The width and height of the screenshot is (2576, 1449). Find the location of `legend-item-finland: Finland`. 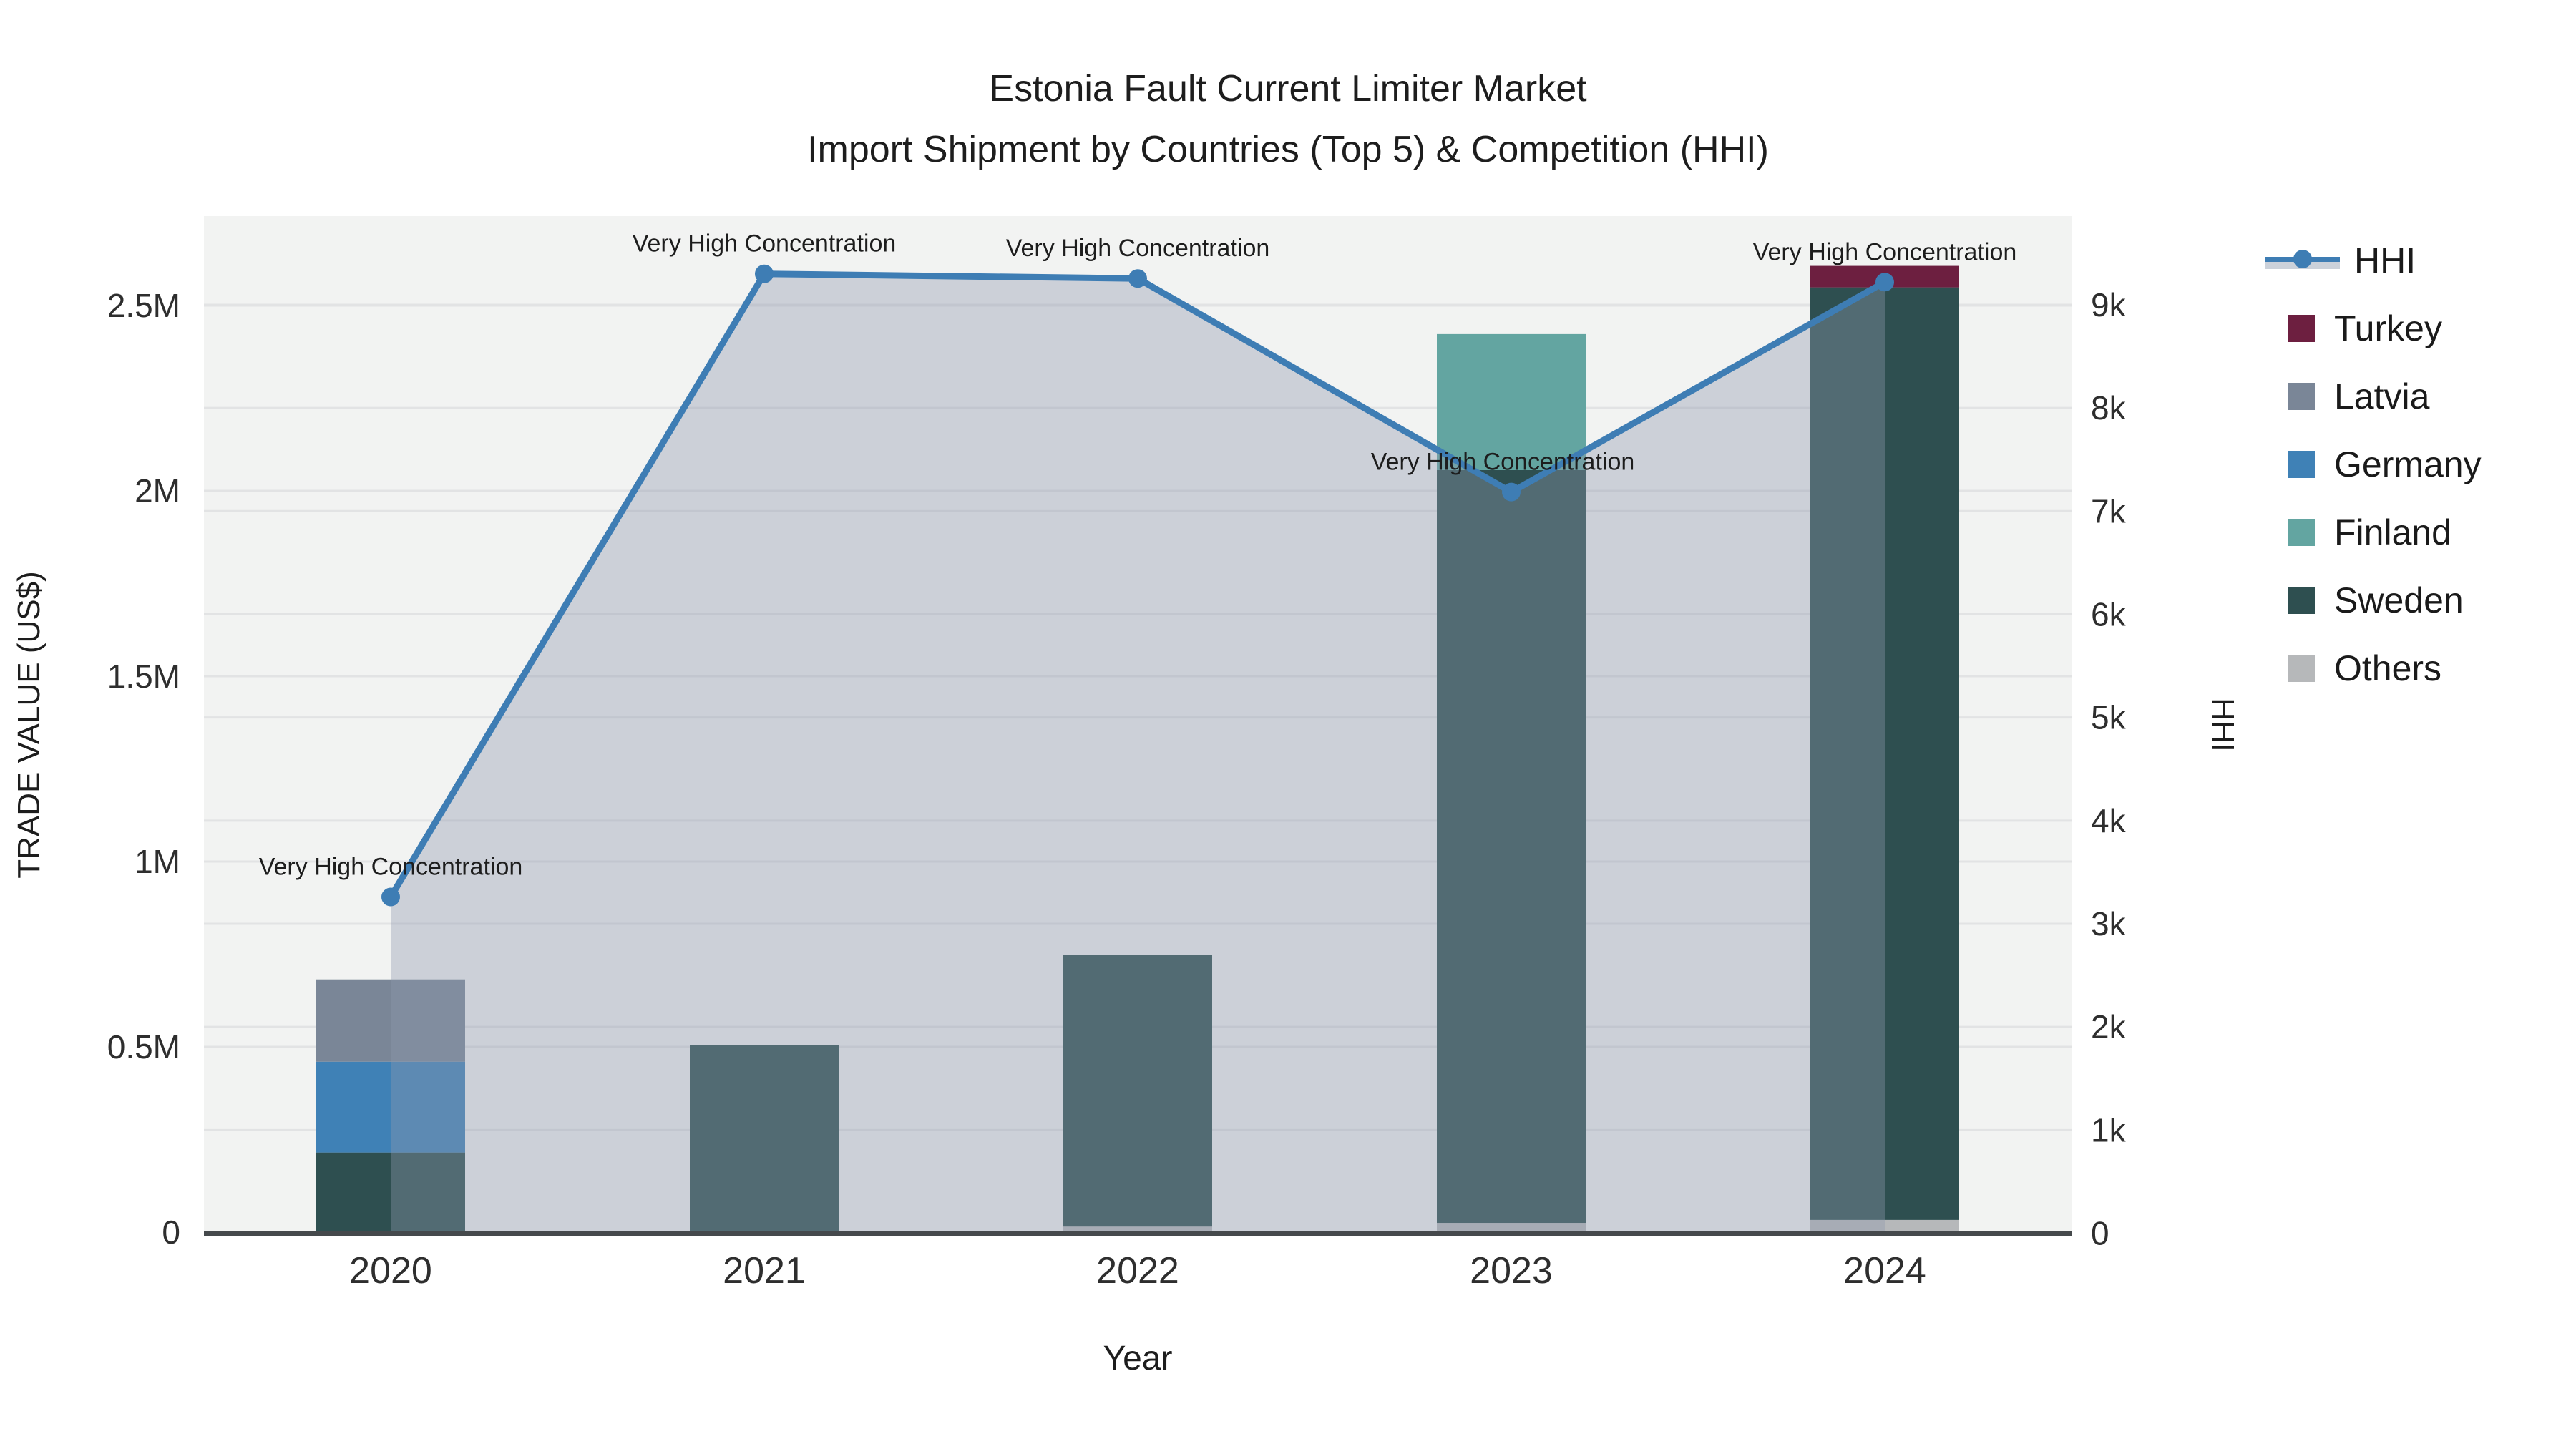

legend-item-finland: Finland is located at coordinates (2411, 532).